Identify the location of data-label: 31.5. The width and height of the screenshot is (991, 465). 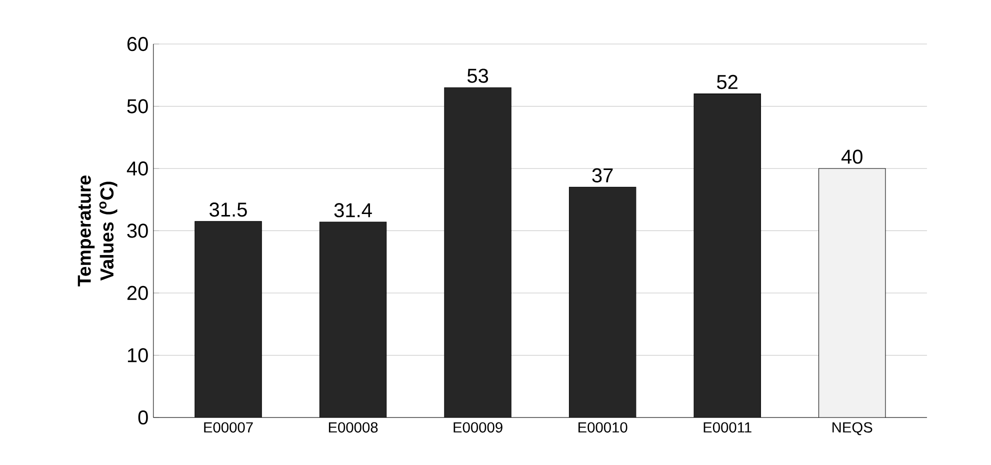
(228, 209).